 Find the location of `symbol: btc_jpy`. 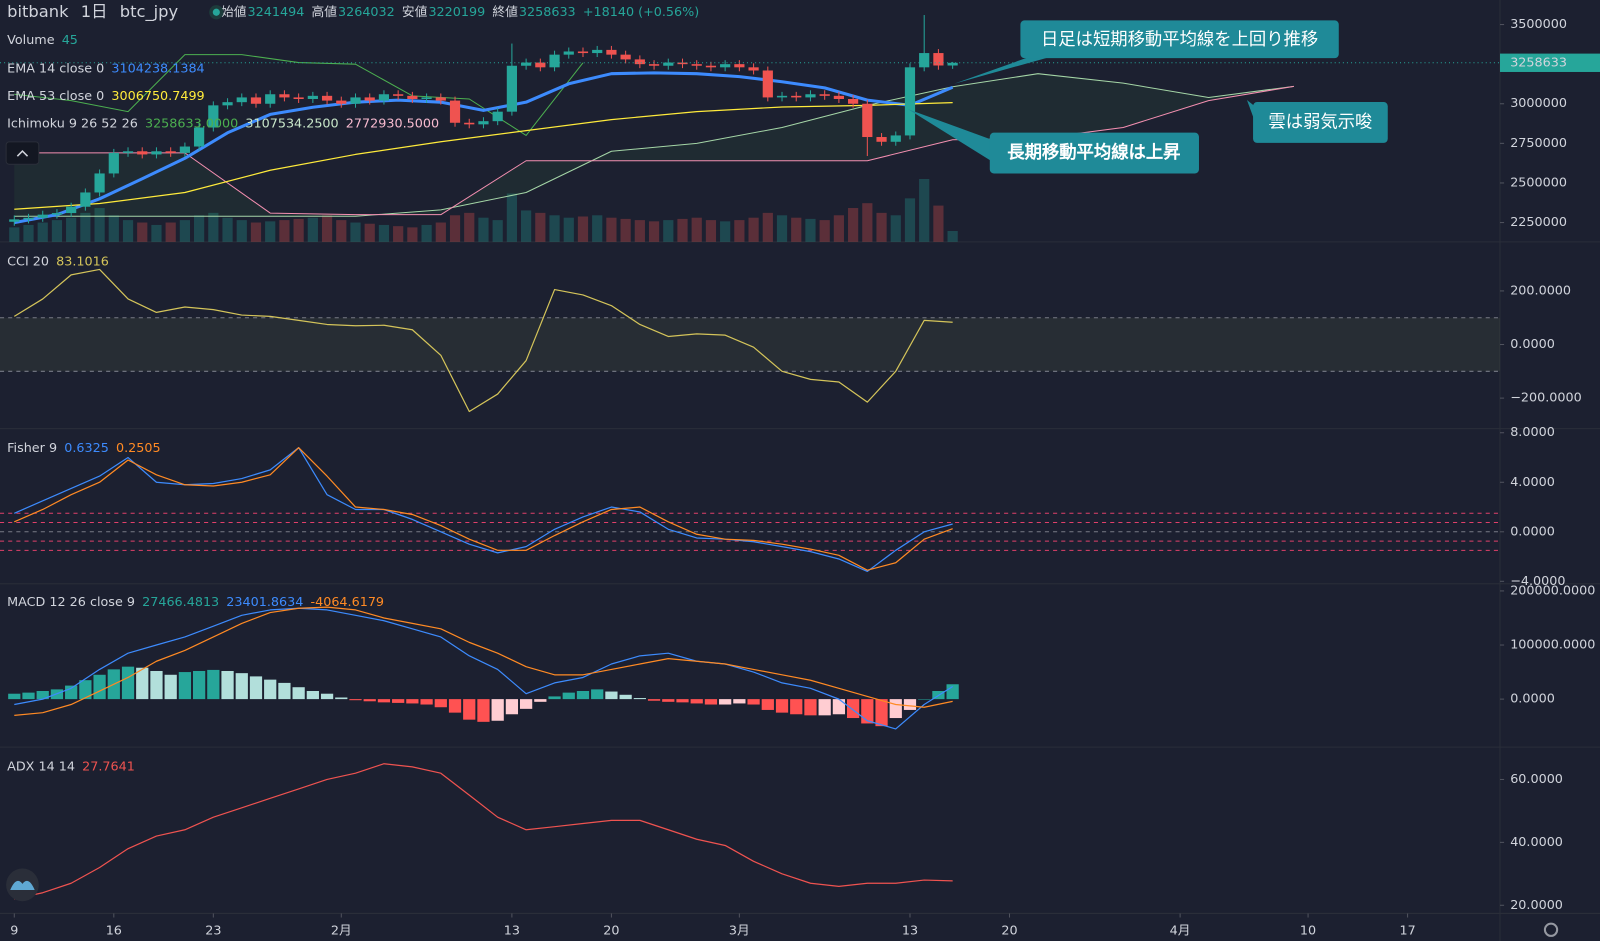

symbol: btc_jpy is located at coordinates (149, 12).